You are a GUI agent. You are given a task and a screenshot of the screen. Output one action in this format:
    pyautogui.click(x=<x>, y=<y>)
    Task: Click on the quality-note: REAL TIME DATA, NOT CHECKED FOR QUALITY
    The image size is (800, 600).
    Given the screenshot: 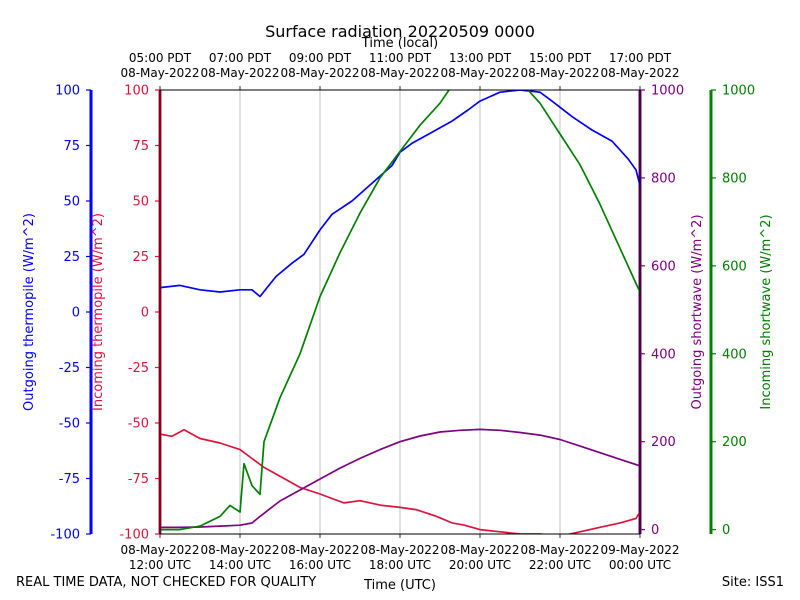 What is the action you would take?
    pyautogui.click(x=166, y=582)
    